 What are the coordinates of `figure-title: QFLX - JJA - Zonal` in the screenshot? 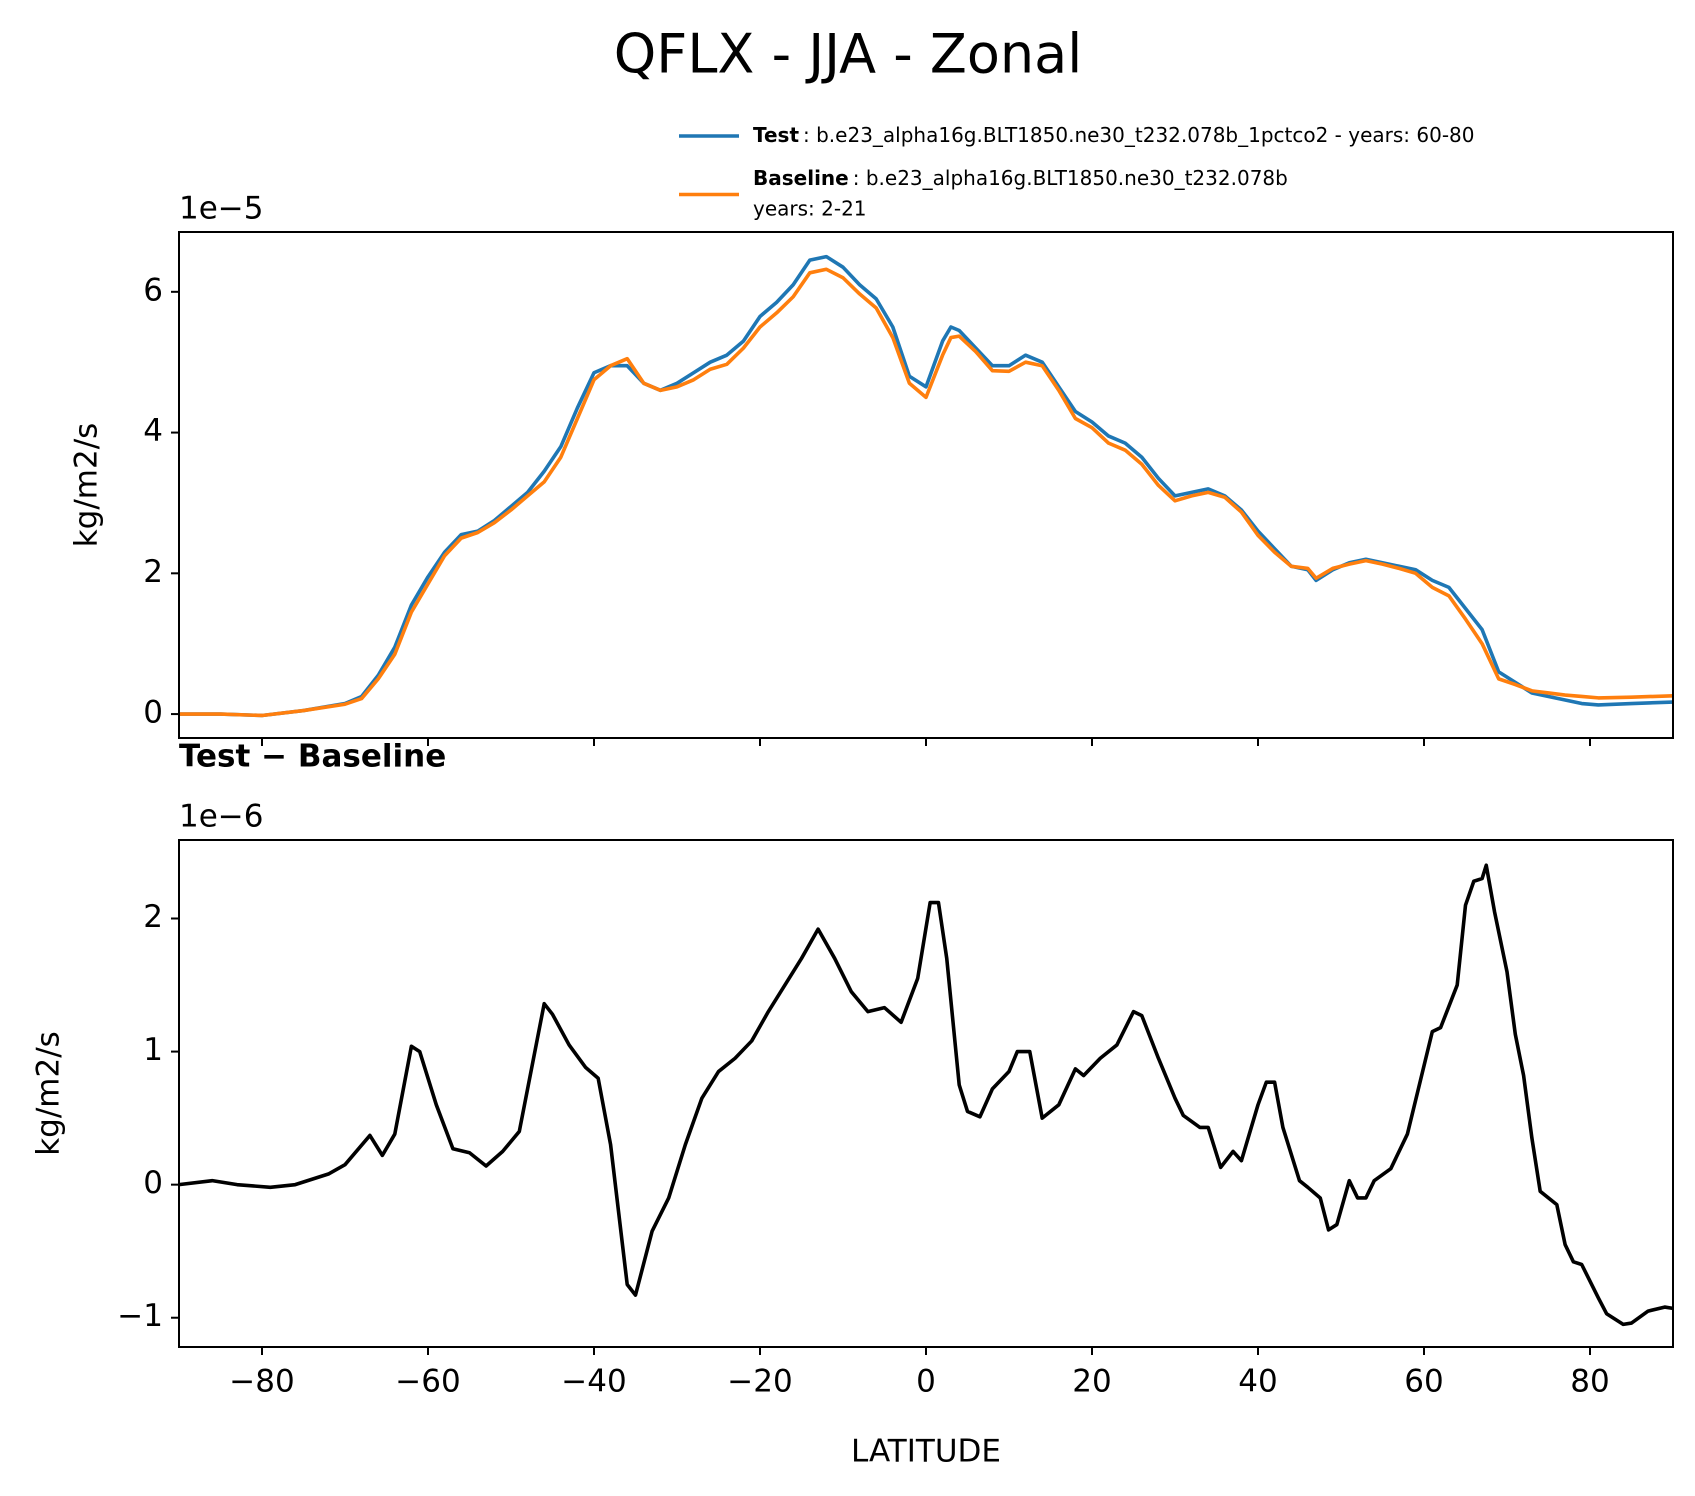 It's located at (848, 54).